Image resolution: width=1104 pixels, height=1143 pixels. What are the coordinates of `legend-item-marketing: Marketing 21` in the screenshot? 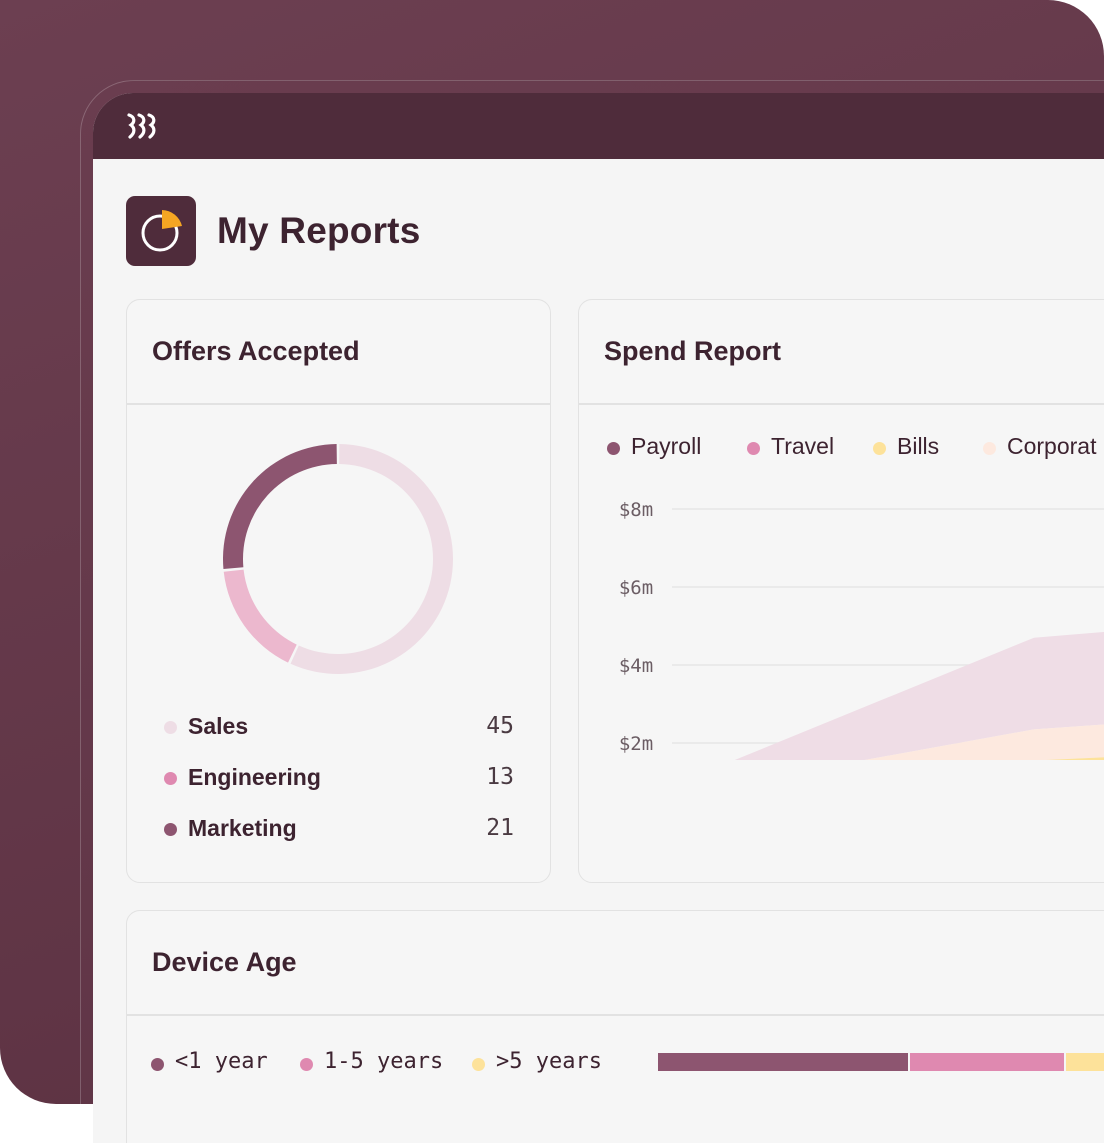 It's located at (339, 829).